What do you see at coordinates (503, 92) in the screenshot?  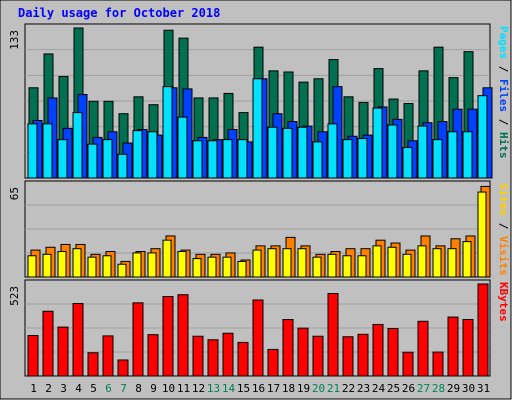 I see `right-label-pages_files_hits: Pages / Files / Hits` at bounding box center [503, 92].